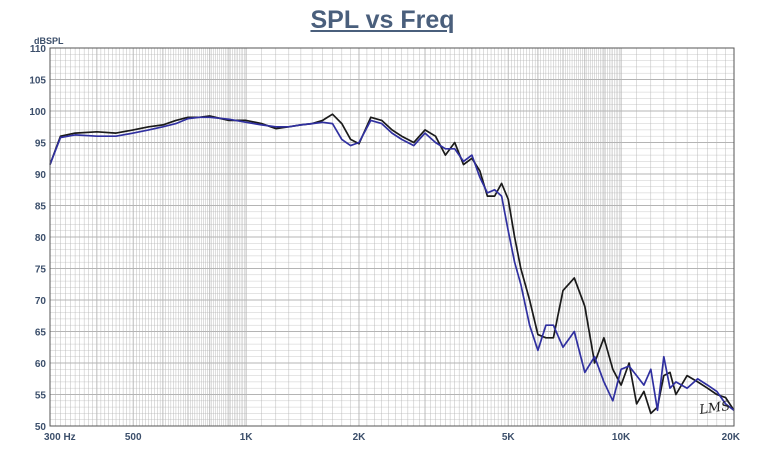 Image resolution: width=765 pixels, height=461 pixels. What do you see at coordinates (360, 437) in the screenshot?
I see `x-tick-label: 2K` at bounding box center [360, 437].